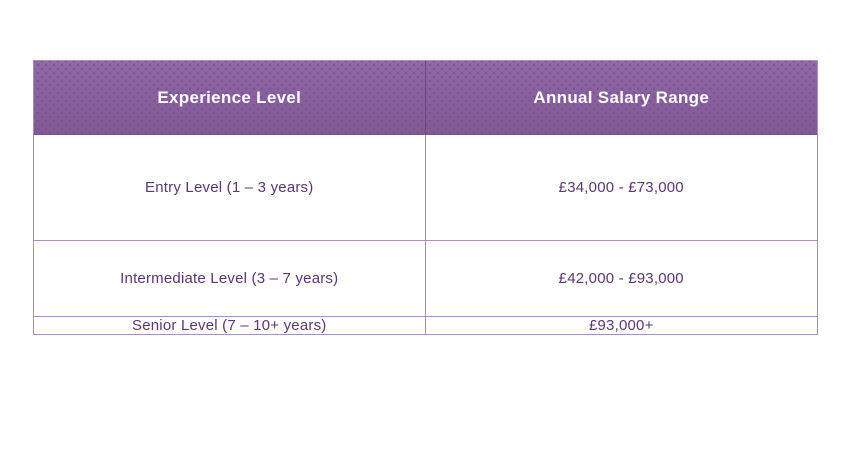 This screenshot has height=450, width=850. Describe the element at coordinates (230, 97) in the screenshot. I see `column-header-experience-level: Experience Level` at that location.